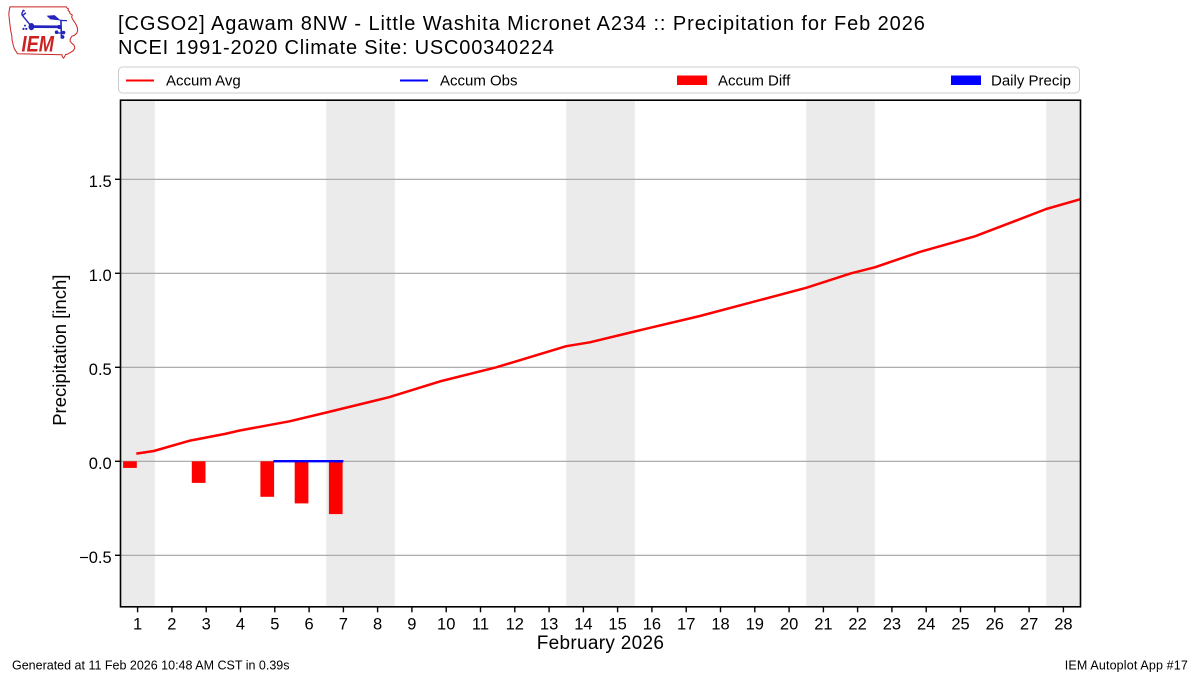  What do you see at coordinates (755, 625) in the screenshot?
I see `svg-text: 19` at bounding box center [755, 625].